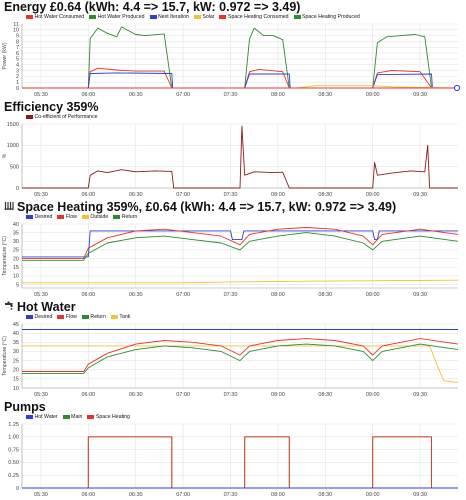 This screenshot has width=466, height=500. I want to click on y-tick-label: 0, so click(17, 189).